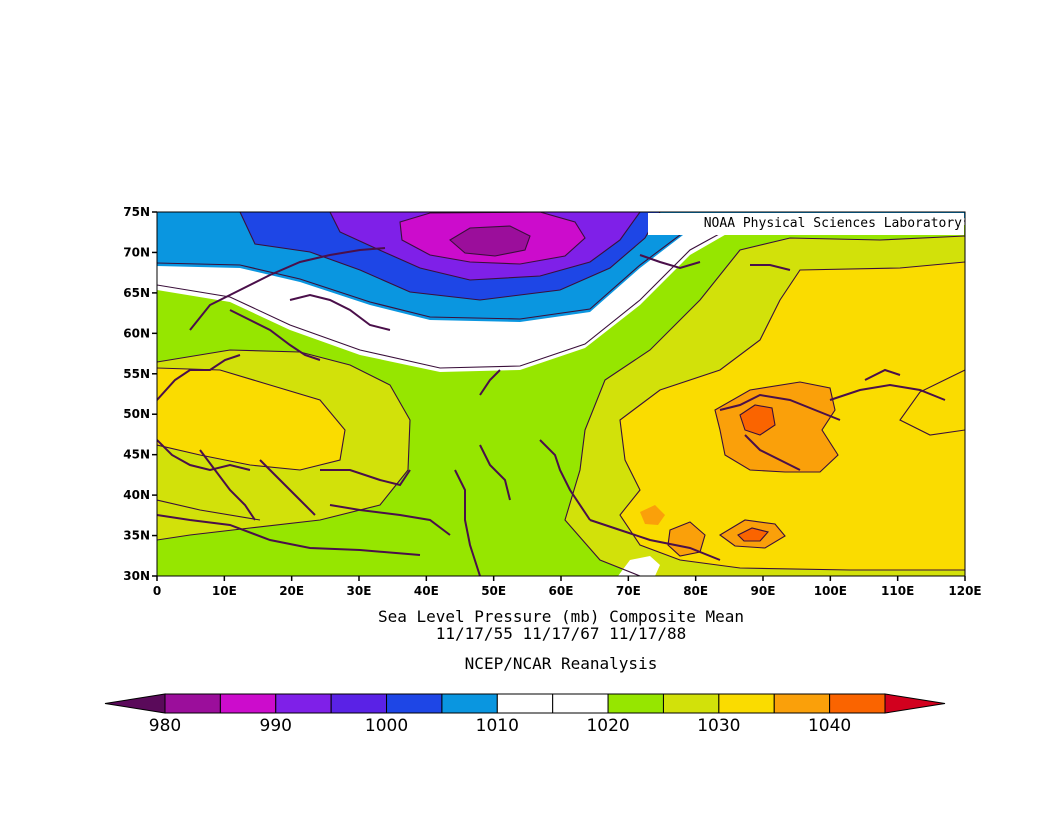  What do you see at coordinates (136, 576) in the screenshot?
I see `lat-label: 30N` at bounding box center [136, 576].